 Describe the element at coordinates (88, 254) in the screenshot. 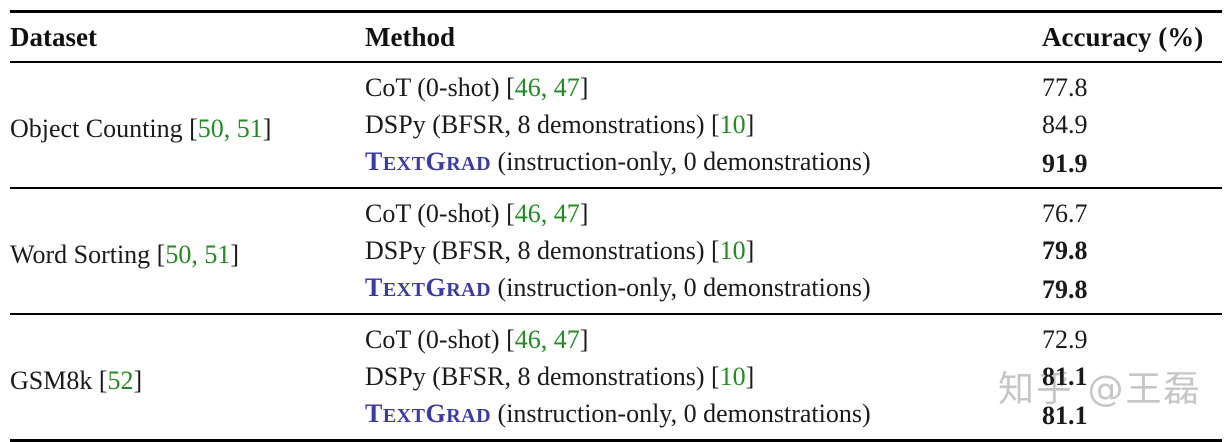

I see `text-segment: Word Sorting [` at that location.